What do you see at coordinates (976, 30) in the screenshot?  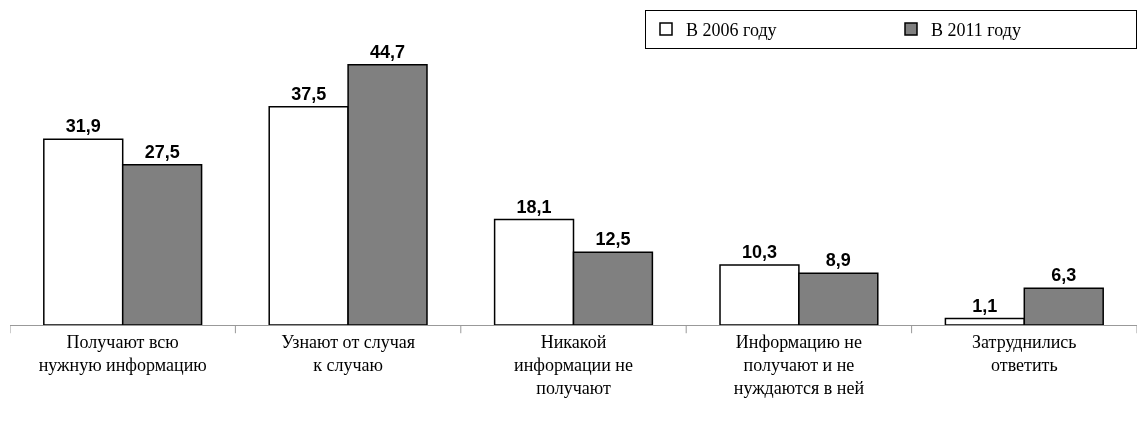 I see `legend-label: В 2011 году` at bounding box center [976, 30].